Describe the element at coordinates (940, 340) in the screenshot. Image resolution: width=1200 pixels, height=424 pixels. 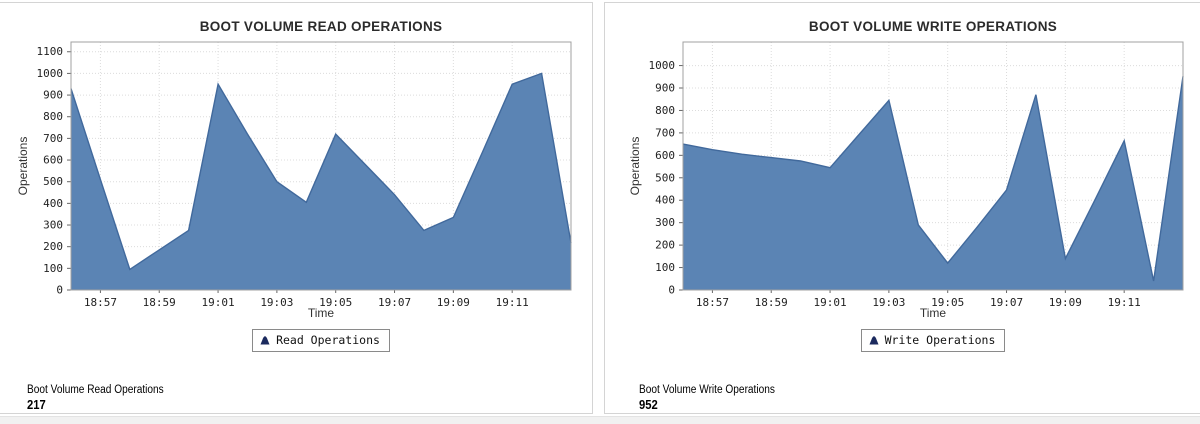
I see `legend-label: Write Operations` at that location.